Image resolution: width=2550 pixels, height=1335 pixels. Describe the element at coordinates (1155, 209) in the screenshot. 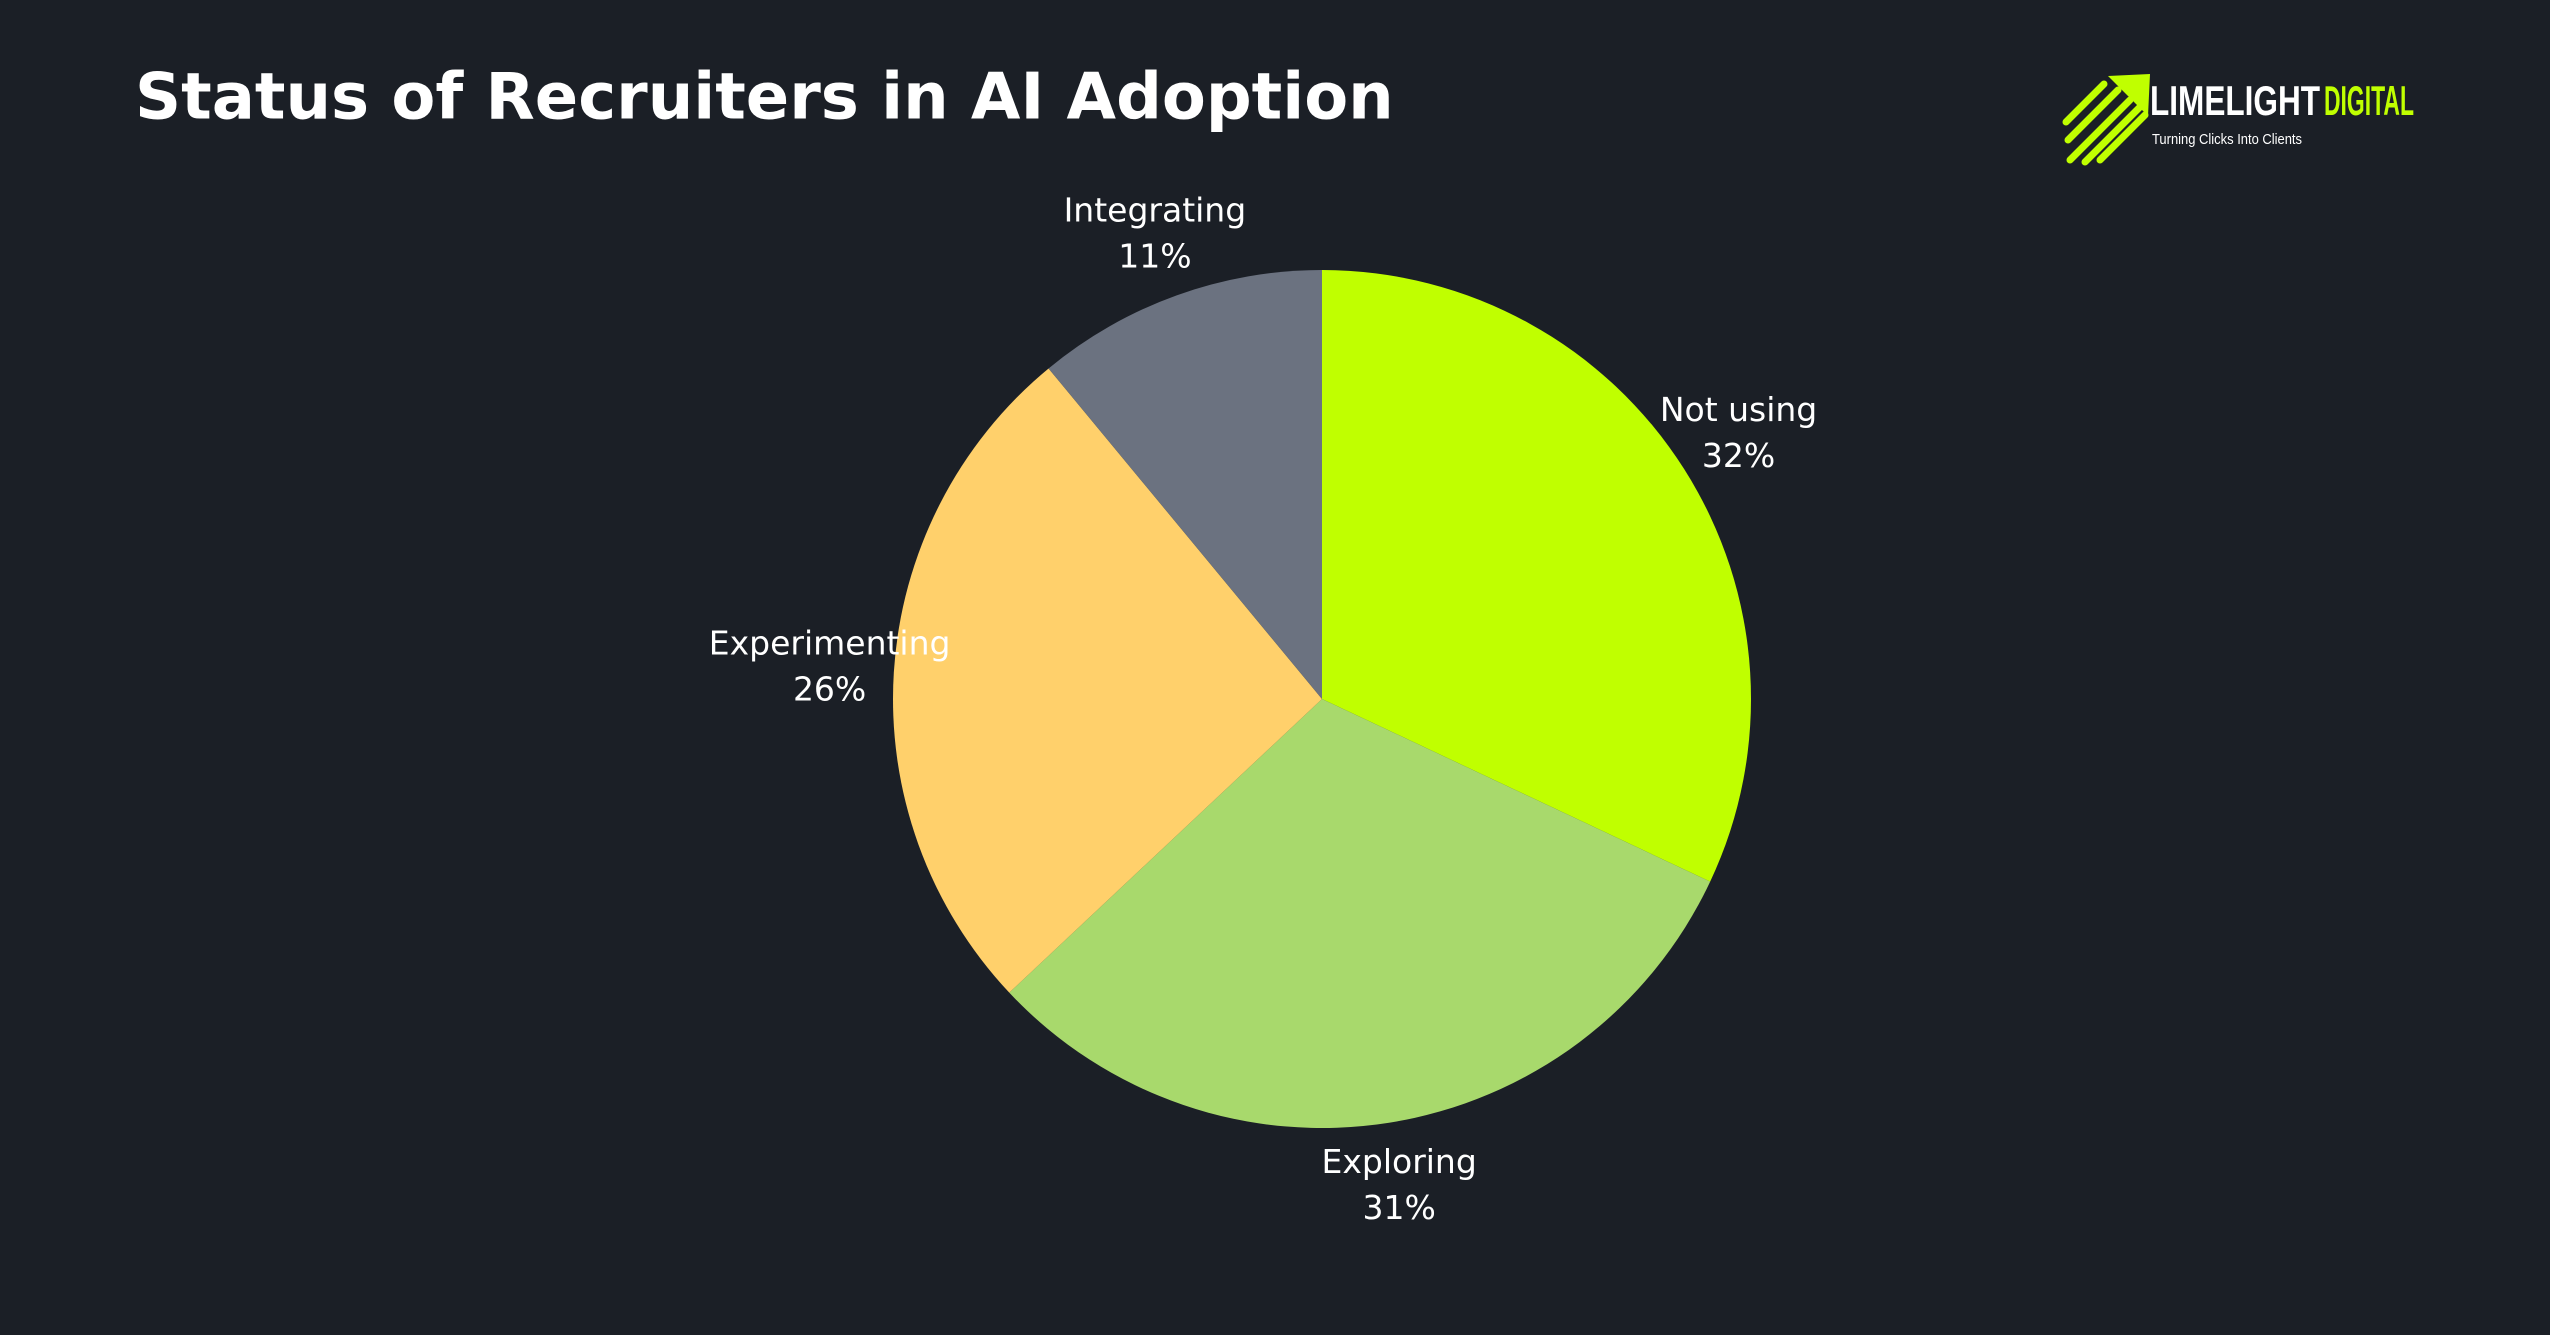

I see `slice-label: Integrating` at that location.